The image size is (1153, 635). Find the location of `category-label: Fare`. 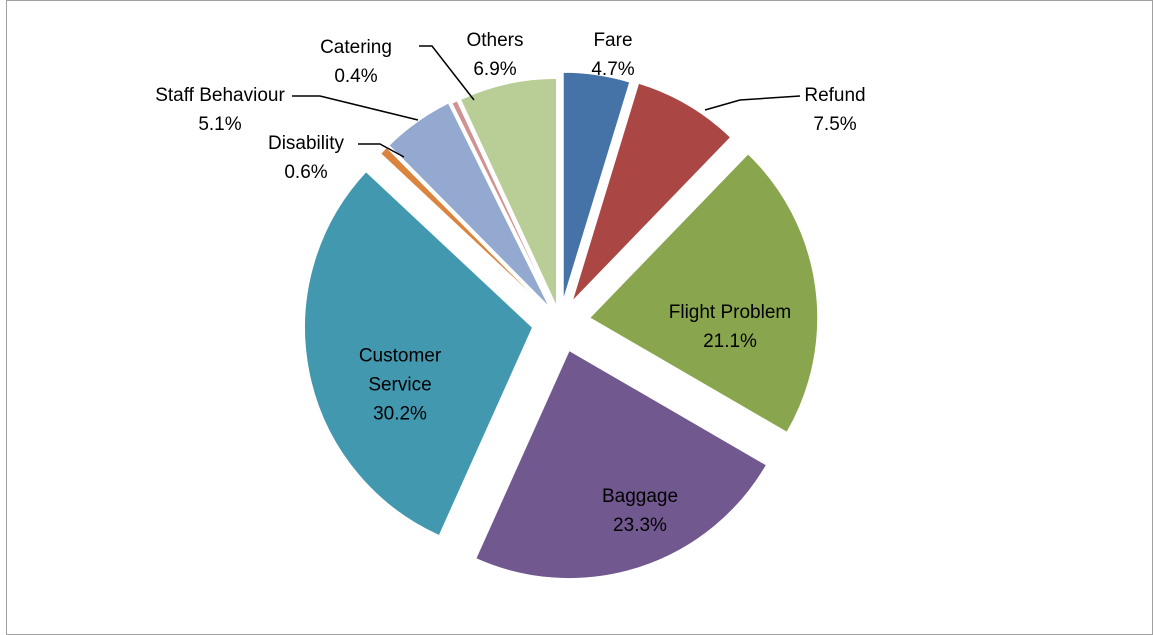

category-label: Fare is located at coordinates (613, 40).